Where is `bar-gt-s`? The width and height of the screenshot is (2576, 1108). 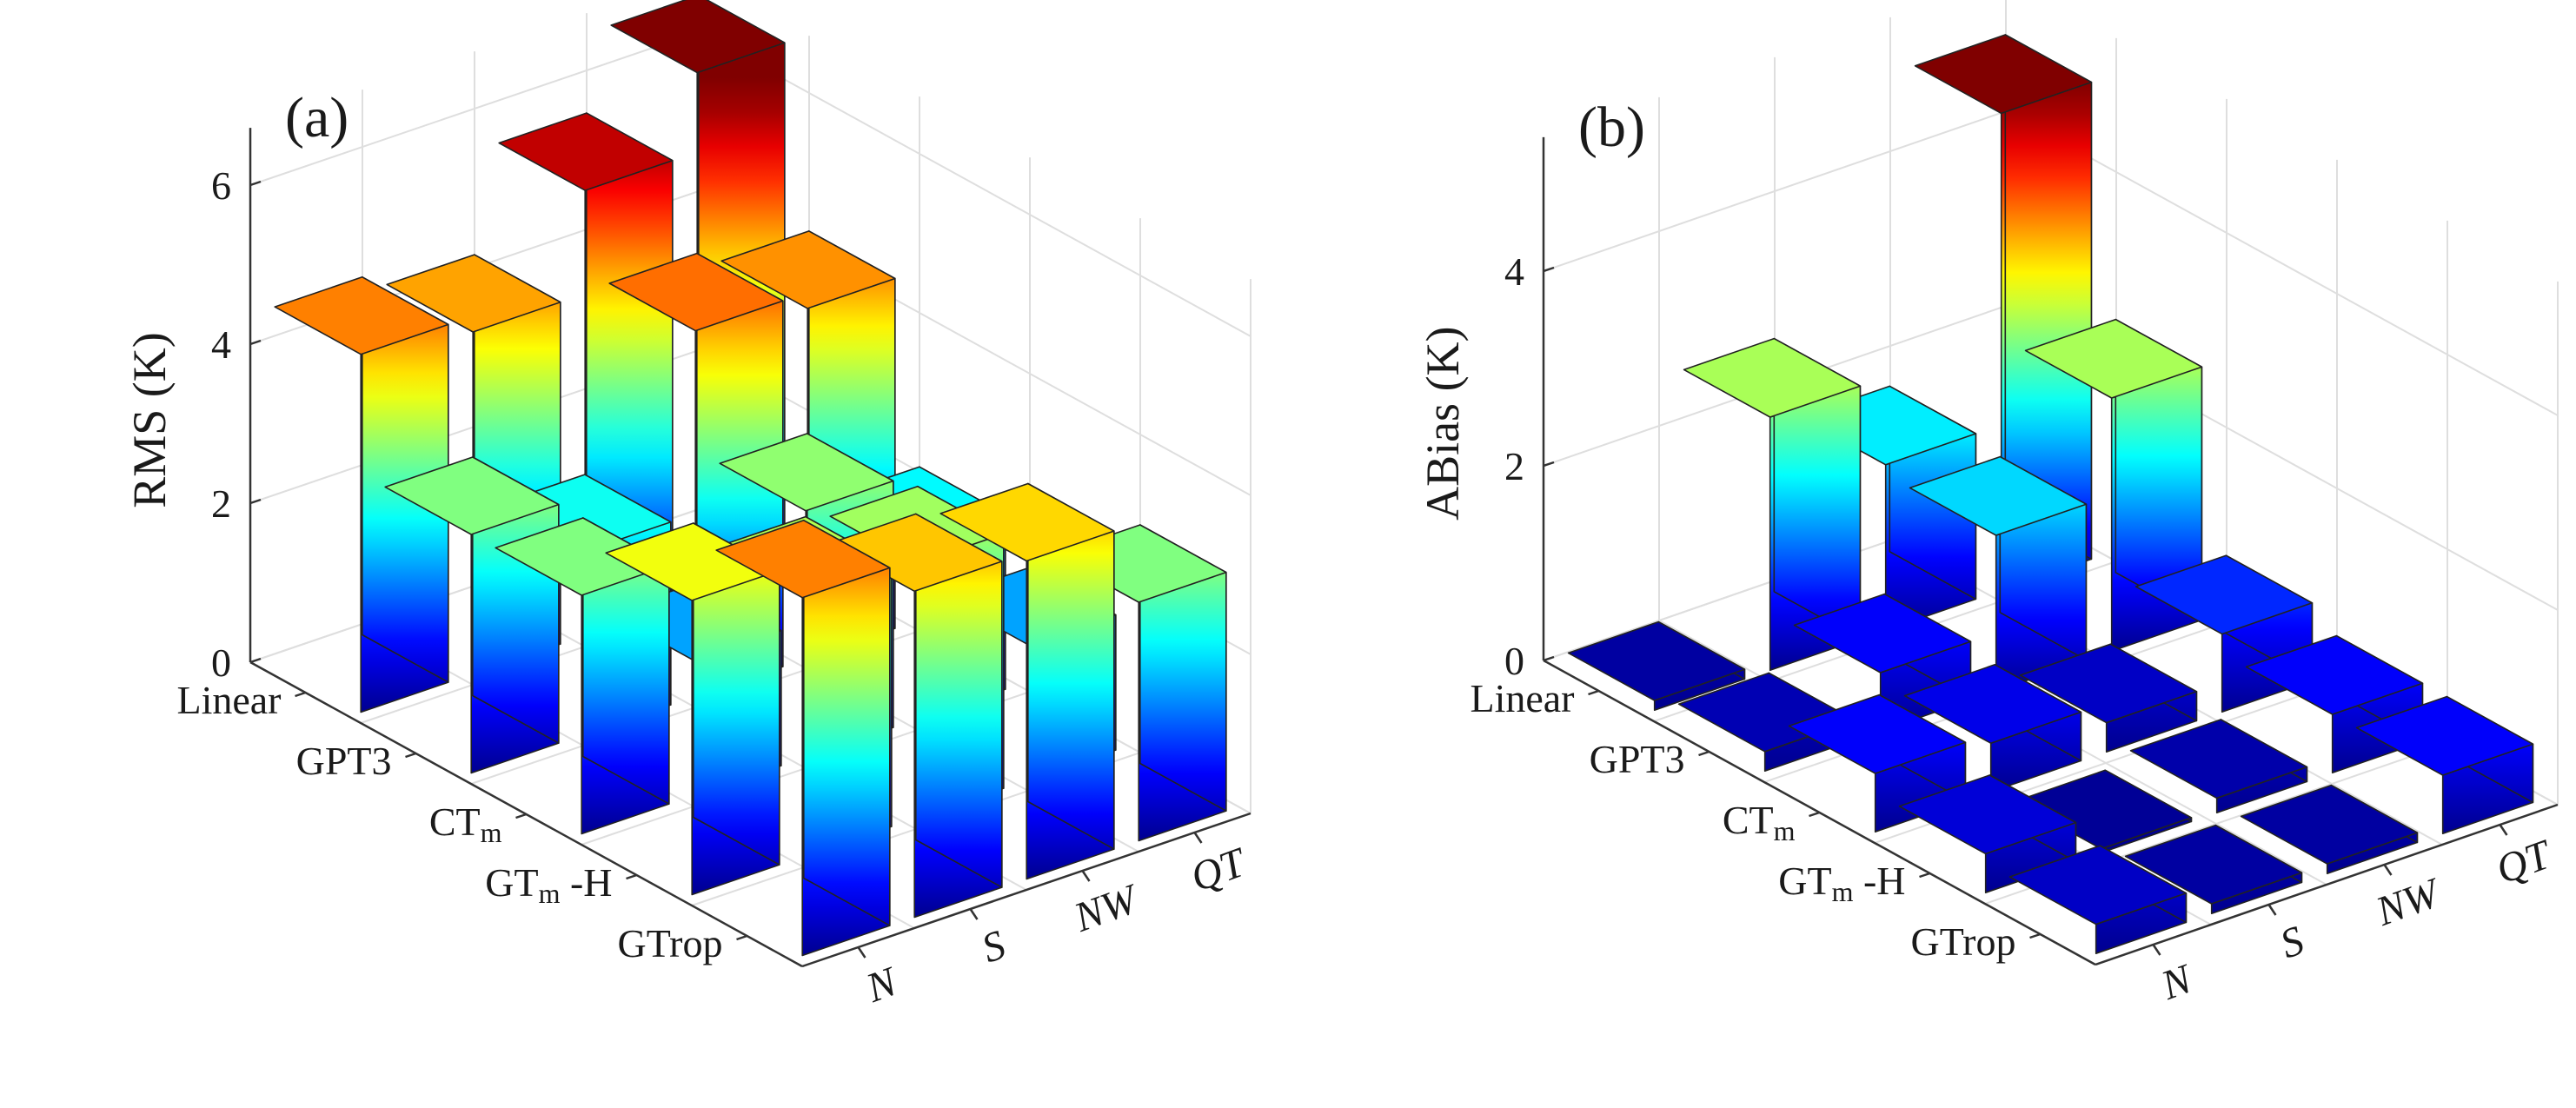
bar-gt-s is located at coordinates (2103, 811).